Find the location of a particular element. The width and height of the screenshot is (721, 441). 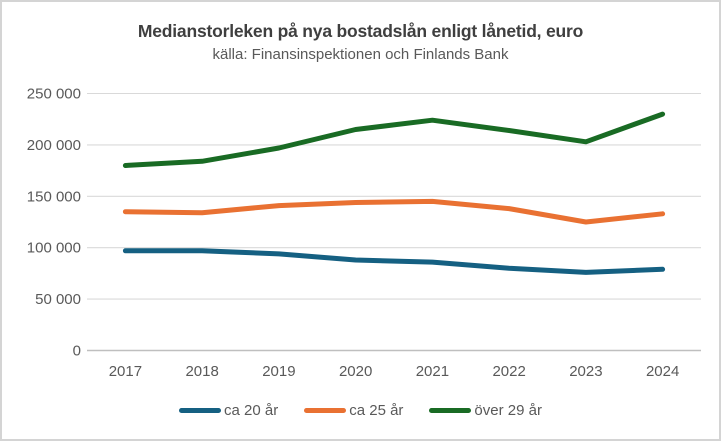

y-tick-label: 100 000 is located at coordinates (54, 248).